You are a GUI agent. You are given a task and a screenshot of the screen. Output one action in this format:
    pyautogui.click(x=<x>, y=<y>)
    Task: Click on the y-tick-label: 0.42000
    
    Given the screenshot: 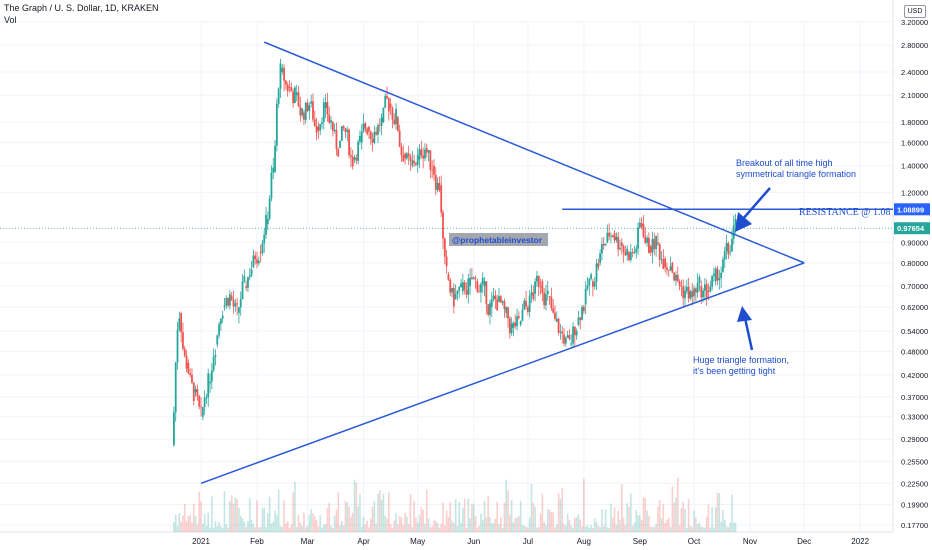 What is the action you would take?
    pyautogui.click(x=914, y=375)
    